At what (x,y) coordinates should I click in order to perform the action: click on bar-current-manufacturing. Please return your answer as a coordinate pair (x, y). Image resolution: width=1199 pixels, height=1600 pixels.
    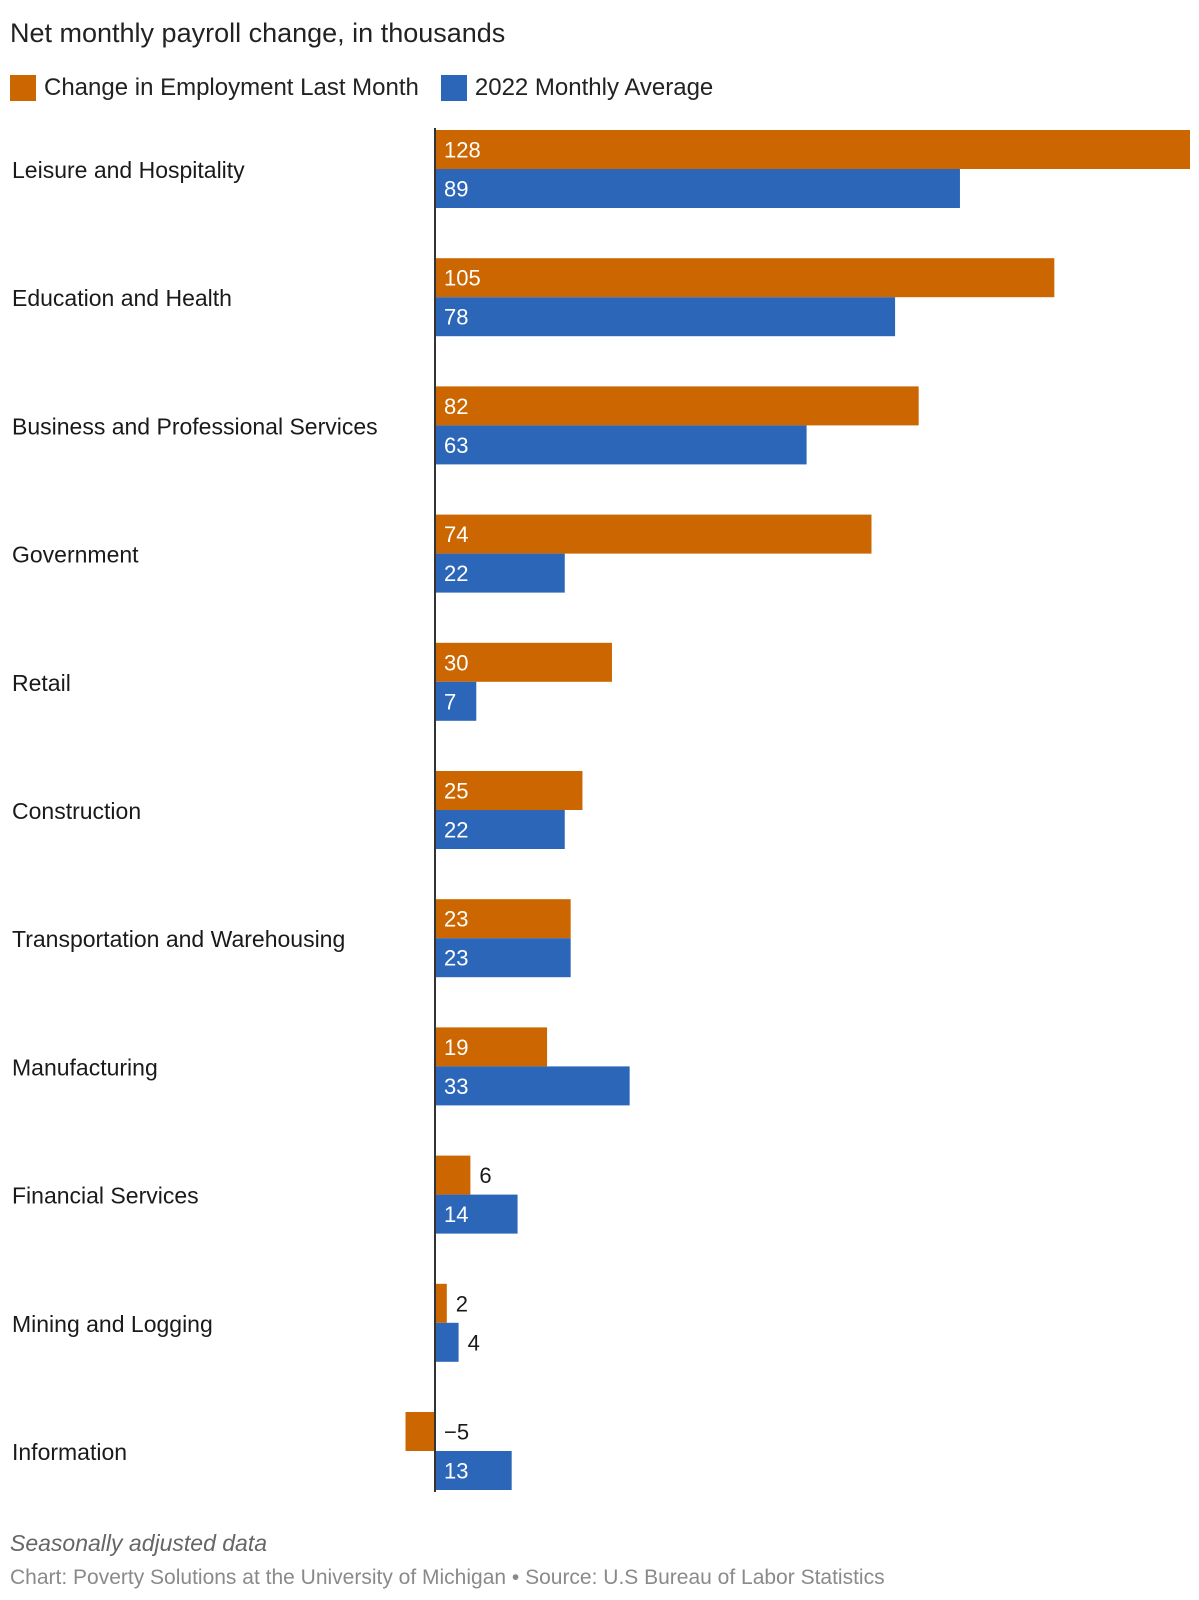
    Looking at the image, I should click on (491, 1047).